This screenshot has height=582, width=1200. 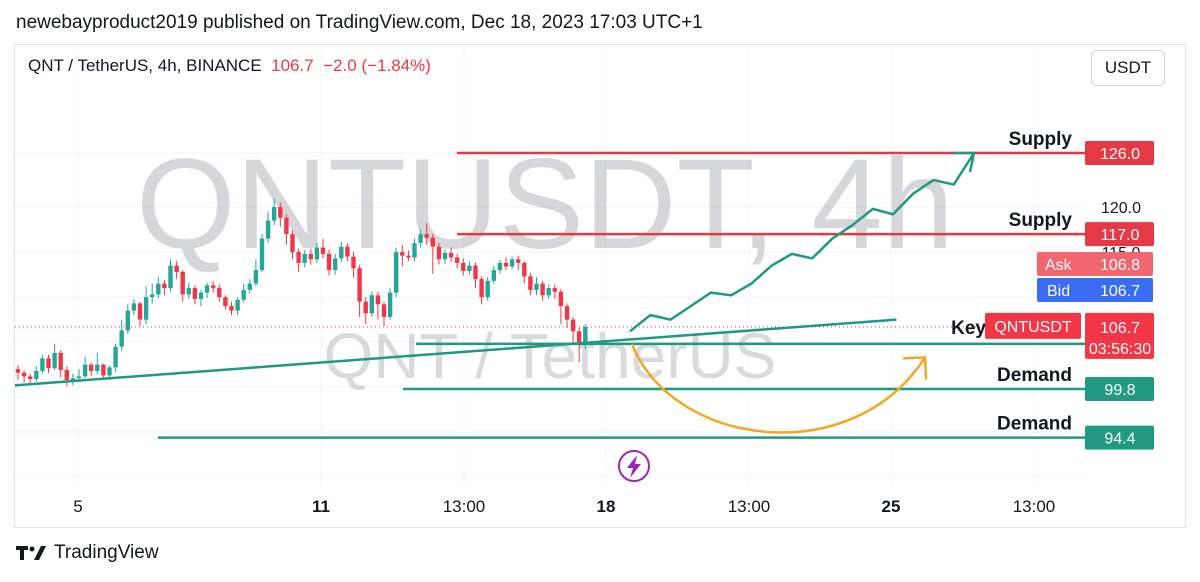 What do you see at coordinates (455, 352) in the screenshot?
I see `trendline` at bounding box center [455, 352].